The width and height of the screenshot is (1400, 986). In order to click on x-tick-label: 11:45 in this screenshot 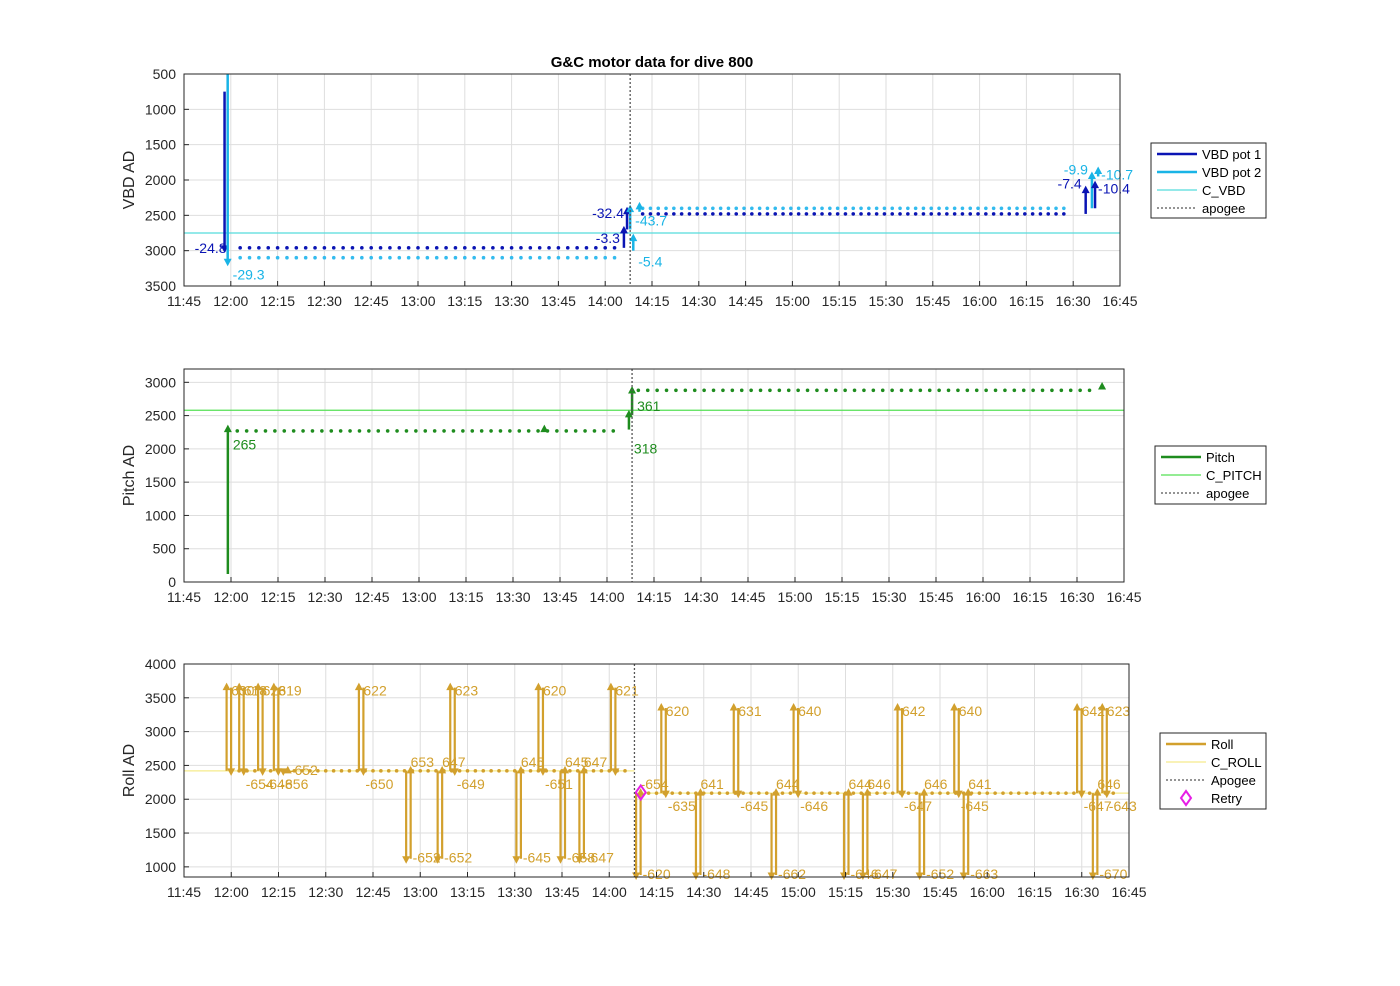, I will do `click(184, 597)`.